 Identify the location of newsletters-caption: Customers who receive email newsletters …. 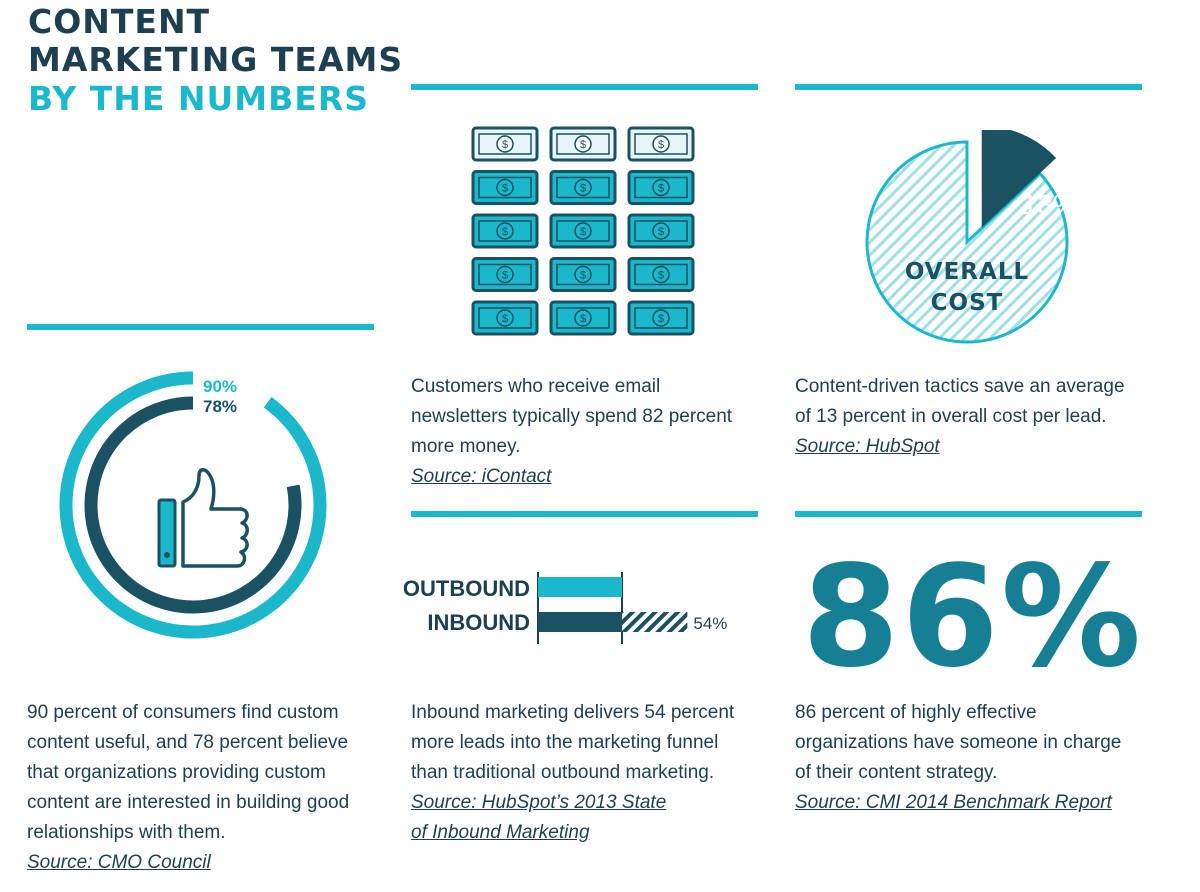
(586, 432).